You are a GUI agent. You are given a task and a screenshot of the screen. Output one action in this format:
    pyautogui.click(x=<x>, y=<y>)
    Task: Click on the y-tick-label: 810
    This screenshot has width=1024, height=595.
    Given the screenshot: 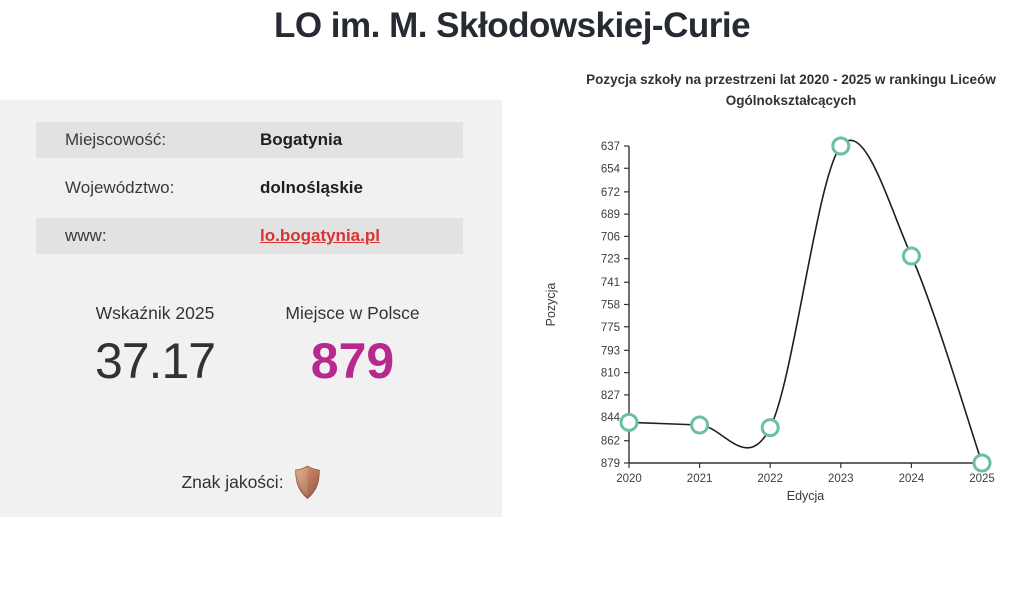 What is the action you would take?
    pyautogui.click(x=610, y=374)
    